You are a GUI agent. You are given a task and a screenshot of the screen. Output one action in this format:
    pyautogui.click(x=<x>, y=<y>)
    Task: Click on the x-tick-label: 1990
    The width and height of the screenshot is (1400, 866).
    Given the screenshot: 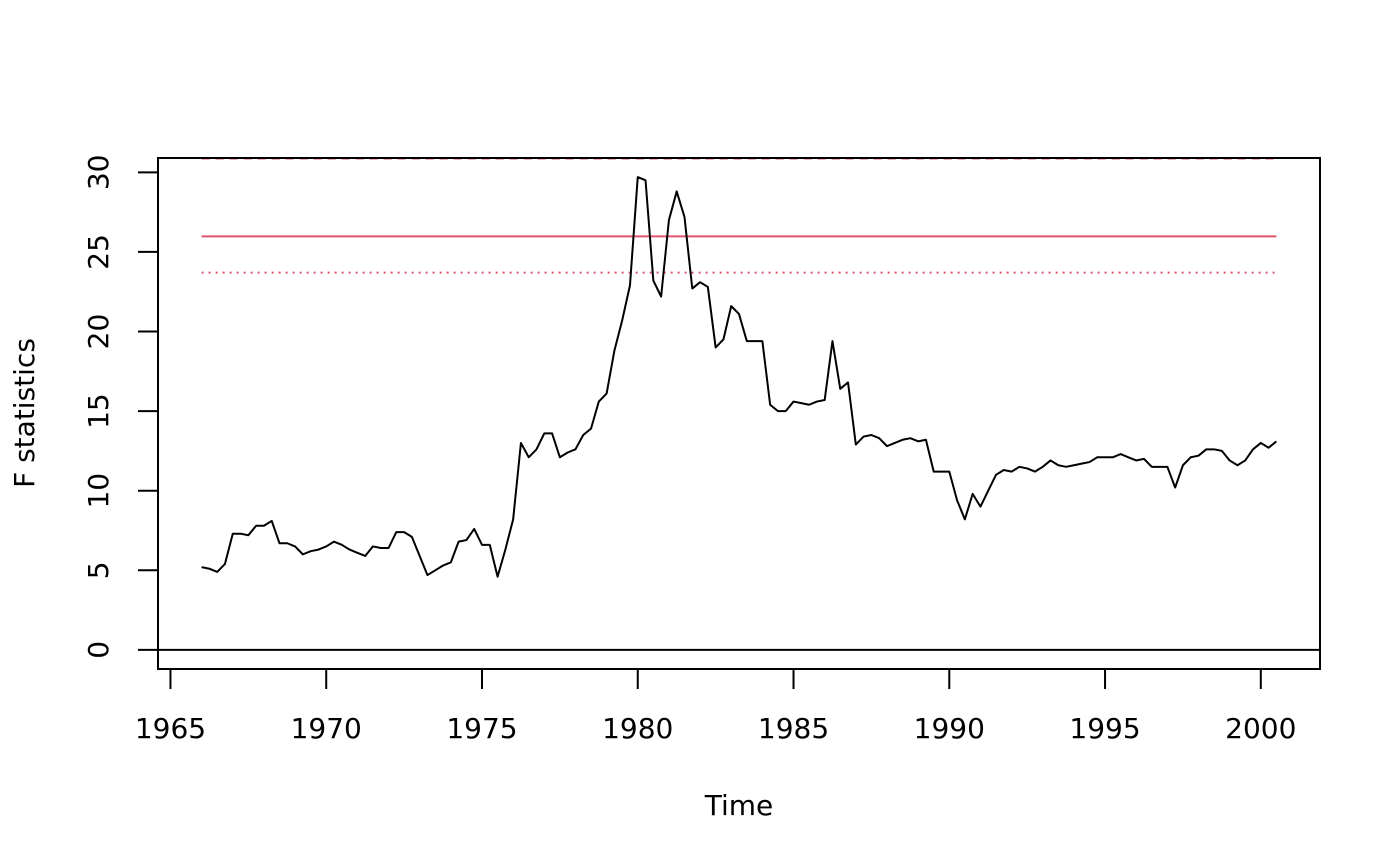 What is the action you would take?
    pyautogui.click(x=949, y=728)
    